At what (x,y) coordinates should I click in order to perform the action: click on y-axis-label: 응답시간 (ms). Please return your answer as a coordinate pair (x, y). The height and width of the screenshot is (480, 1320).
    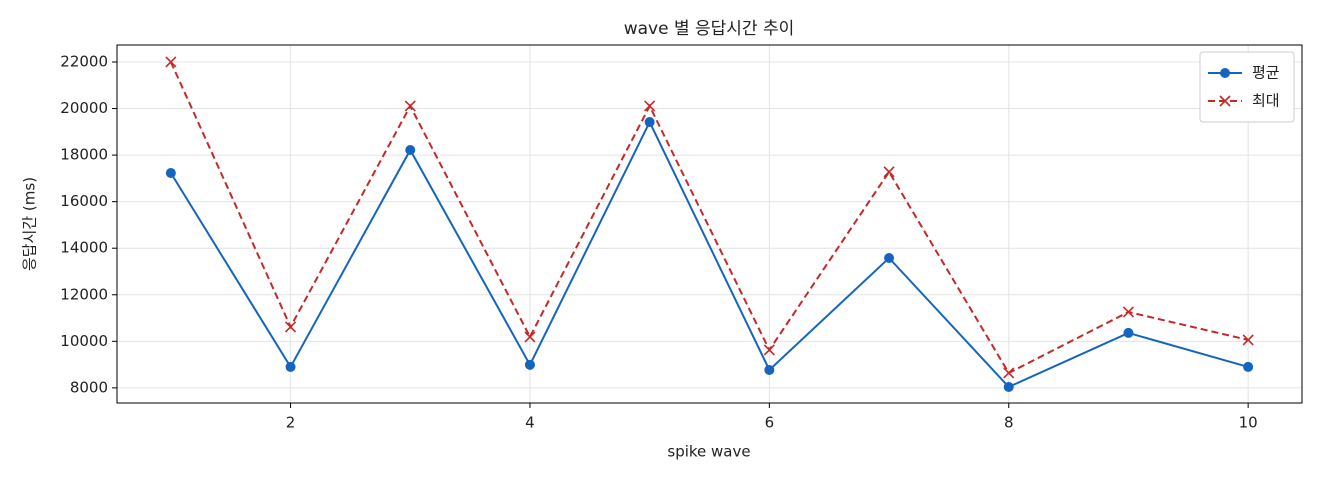
    Looking at the image, I should click on (30, 224).